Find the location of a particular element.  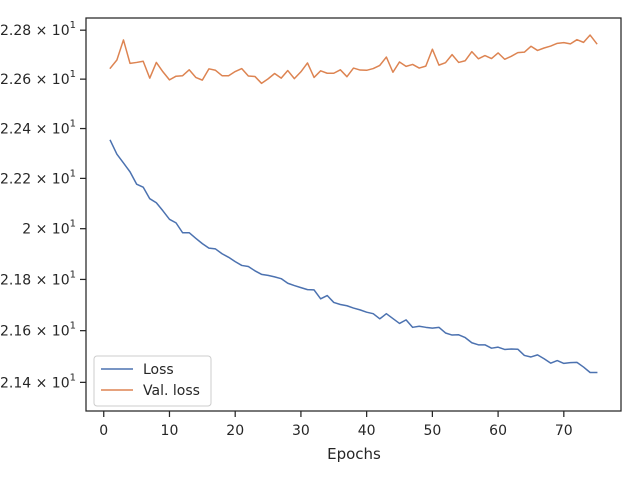

x-tick-label: 10 is located at coordinates (170, 431).